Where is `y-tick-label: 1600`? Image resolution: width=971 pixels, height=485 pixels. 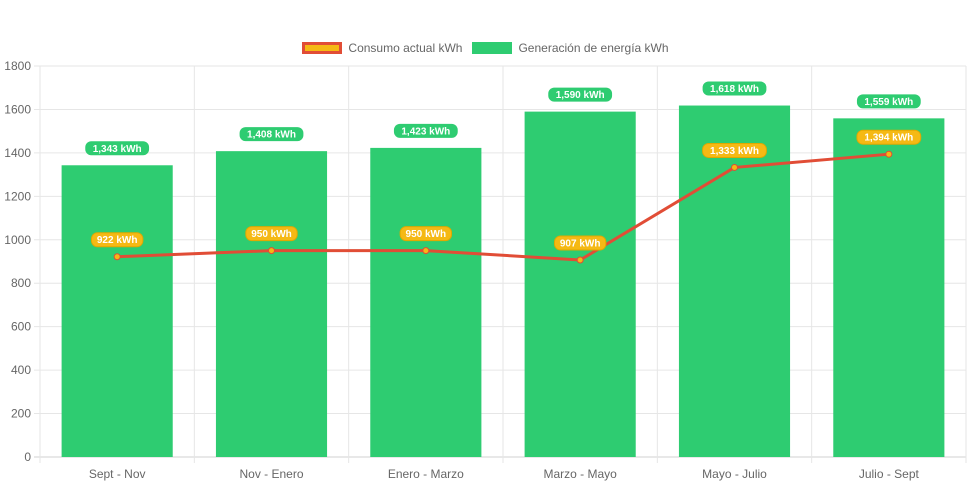
y-tick-label: 1600 is located at coordinates (17, 109).